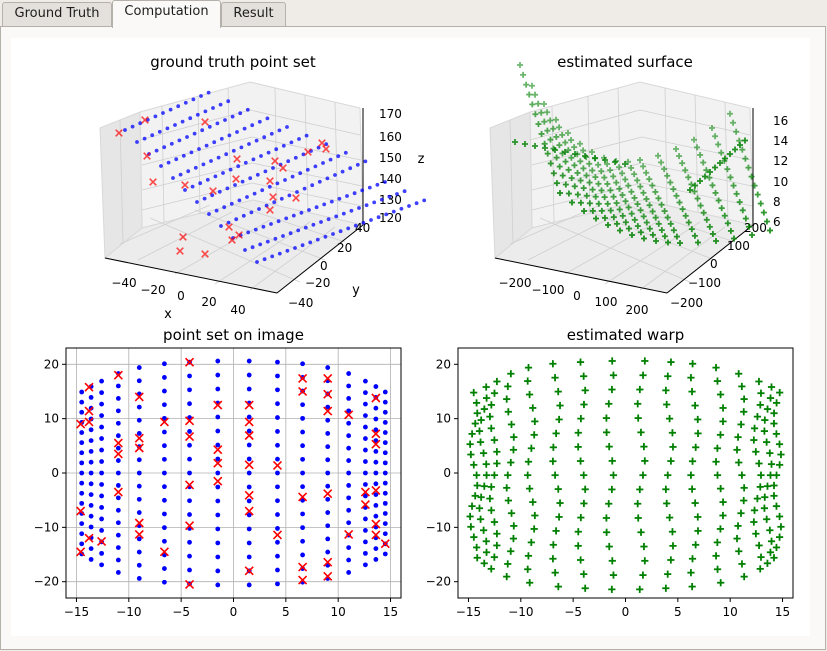 The height and width of the screenshot is (651, 827). I want to click on red-x-point-3d, so click(229, 227).